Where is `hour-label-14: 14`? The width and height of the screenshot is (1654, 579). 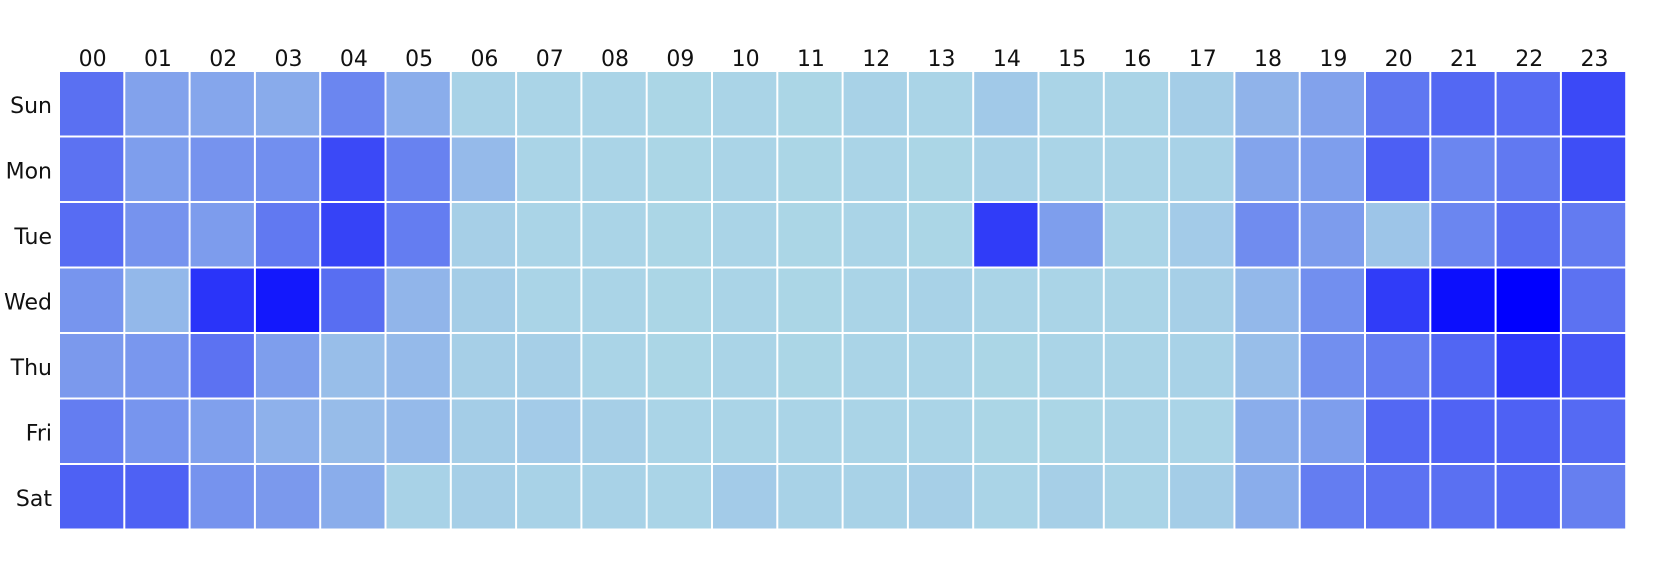 hour-label-14: 14 is located at coordinates (1007, 59).